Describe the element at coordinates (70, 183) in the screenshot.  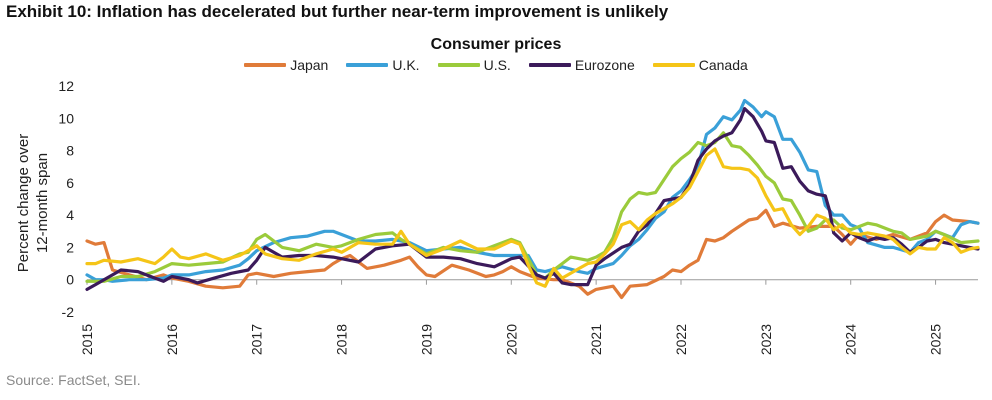
I see `y-tick-label: 6` at that location.